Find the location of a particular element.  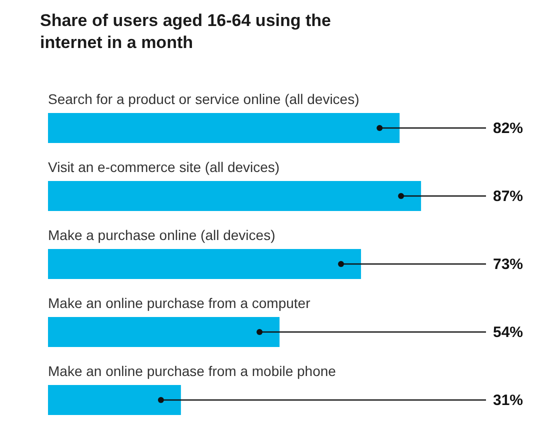

y-tick-label: Make a purchase online (all devices) is located at coordinates (162, 235).